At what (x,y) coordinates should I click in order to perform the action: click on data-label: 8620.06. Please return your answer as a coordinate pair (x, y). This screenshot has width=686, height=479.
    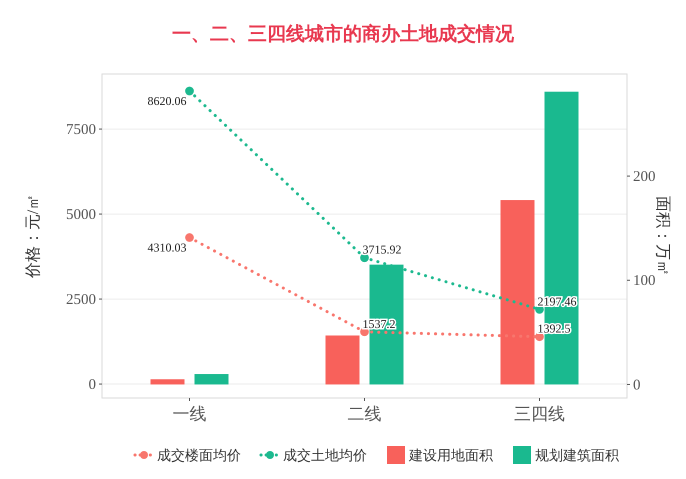
    Looking at the image, I should click on (167, 101).